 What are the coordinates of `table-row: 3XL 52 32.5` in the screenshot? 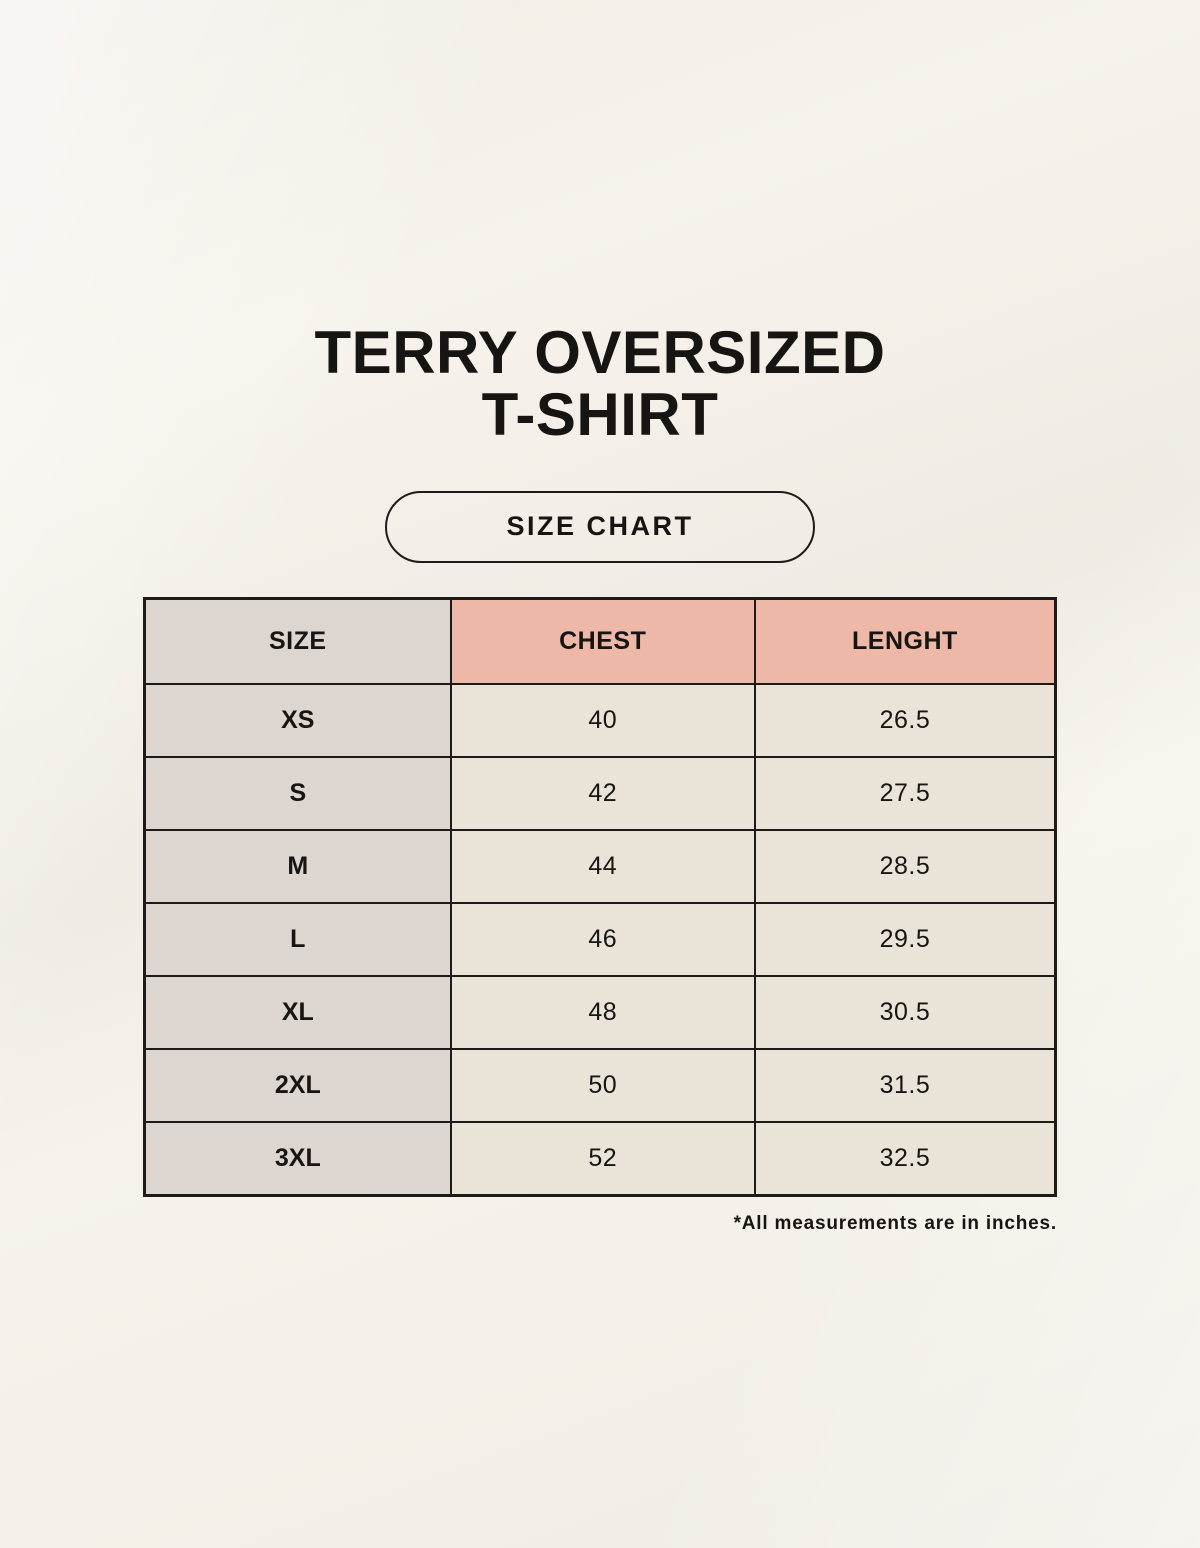 It's located at (600, 1159).